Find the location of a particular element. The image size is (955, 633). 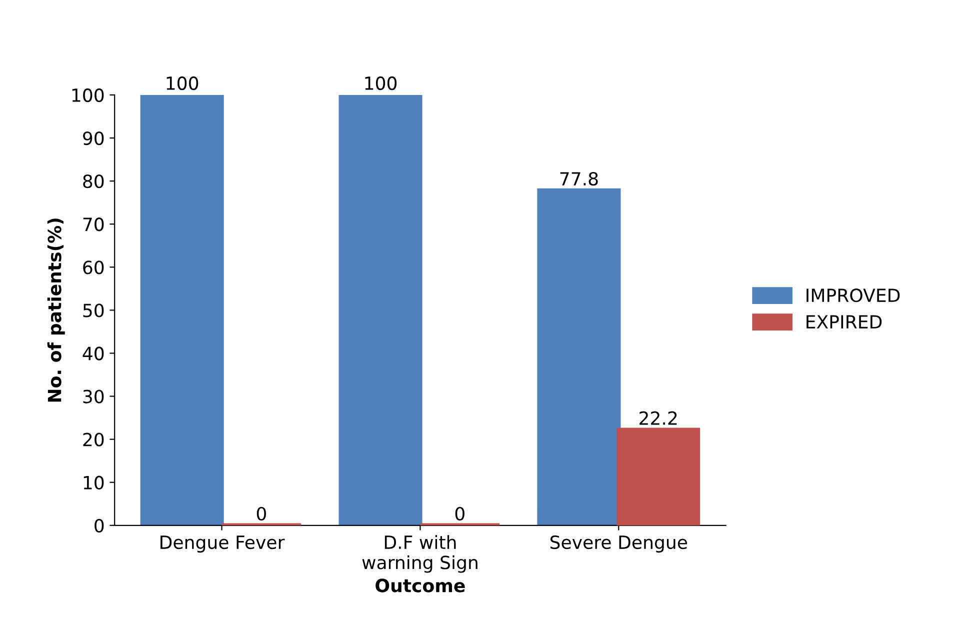

data-label: 77.8 is located at coordinates (579, 179).